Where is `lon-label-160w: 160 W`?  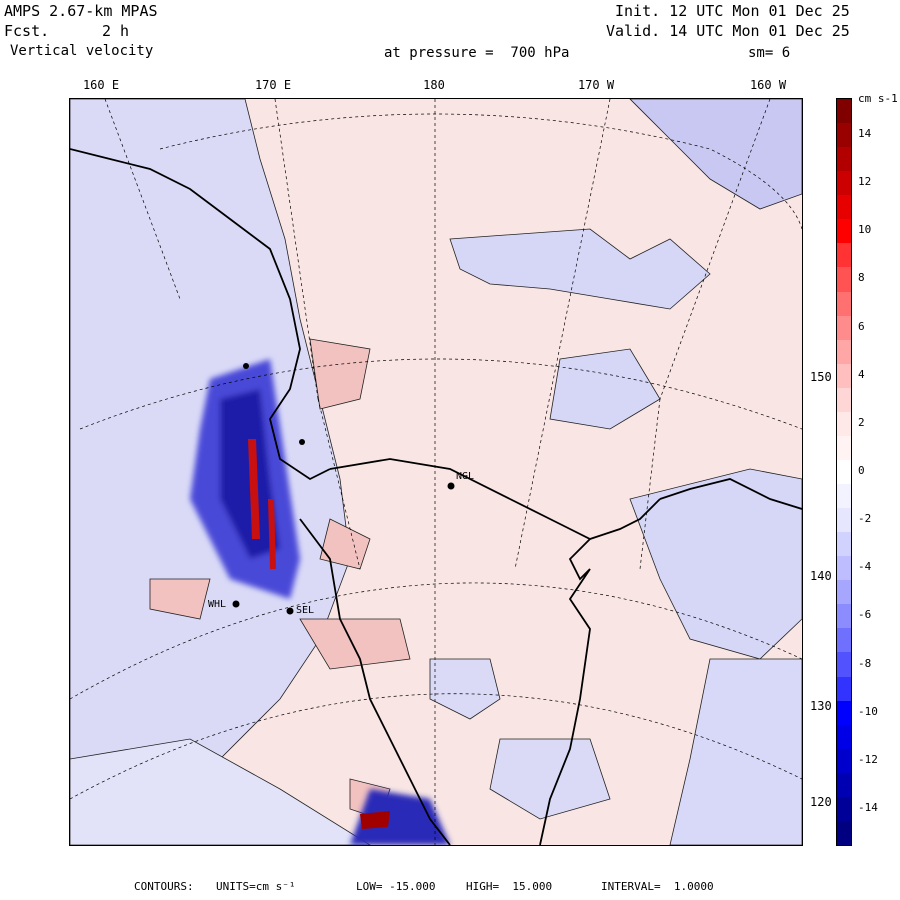
lon-label-160w: 160 W is located at coordinates (768, 85).